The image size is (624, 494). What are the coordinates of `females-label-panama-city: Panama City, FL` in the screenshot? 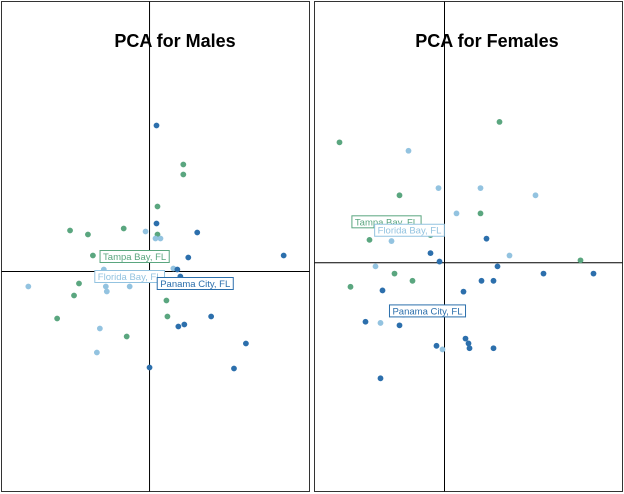 It's located at (427, 311).